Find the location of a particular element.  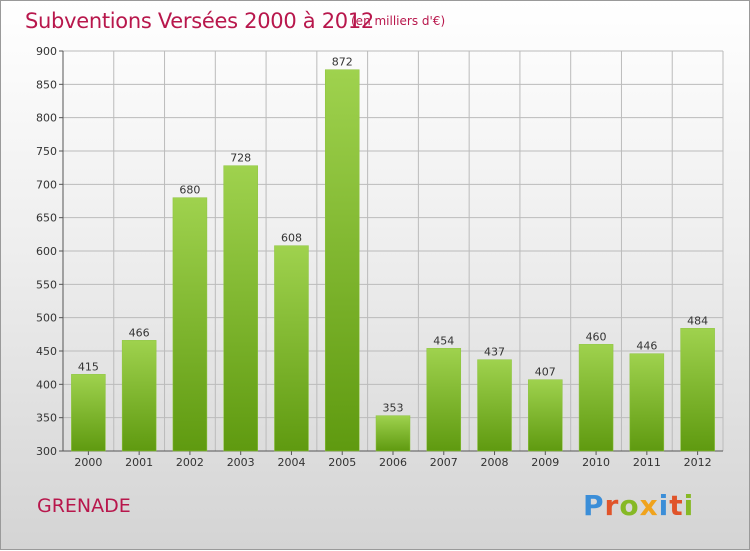

y-tick-label: 500 is located at coordinates (46, 318).